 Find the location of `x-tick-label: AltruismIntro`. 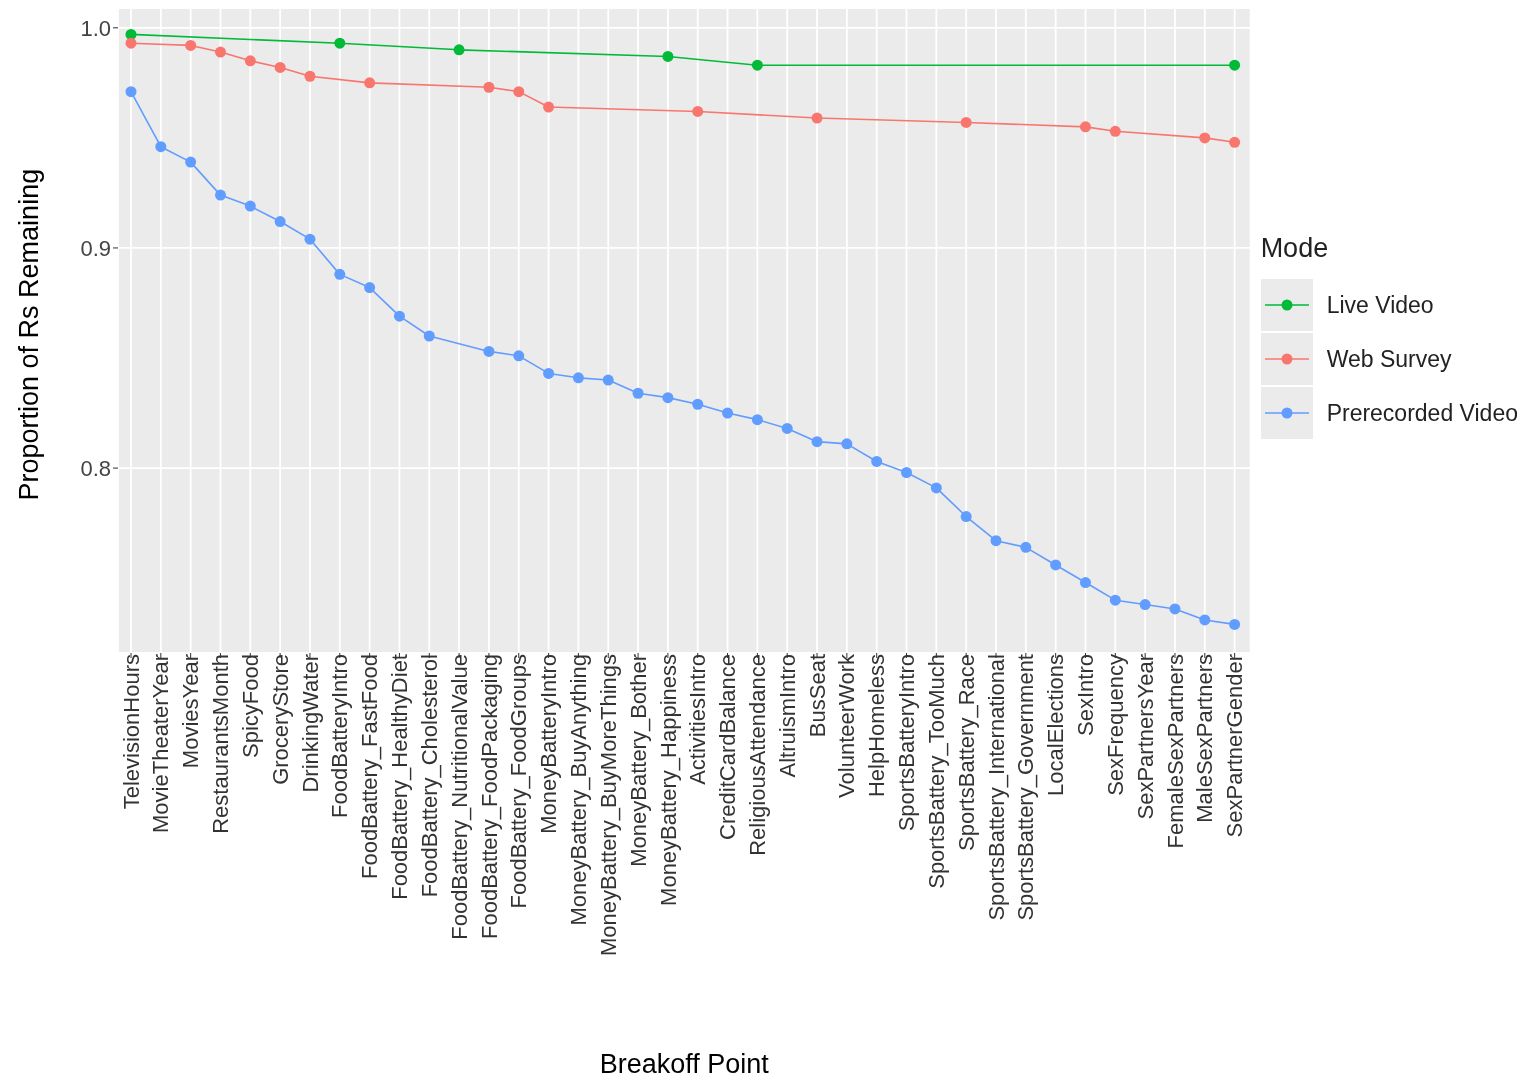

x-tick-label: AltruismIntro is located at coordinates (787, 716).